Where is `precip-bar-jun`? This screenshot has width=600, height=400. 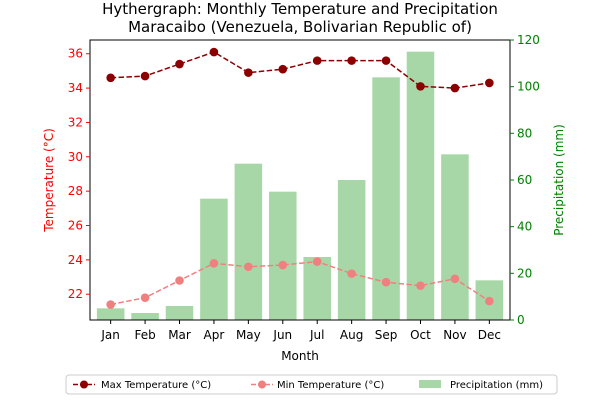 precip-bar-jun is located at coordinates (283, 255).